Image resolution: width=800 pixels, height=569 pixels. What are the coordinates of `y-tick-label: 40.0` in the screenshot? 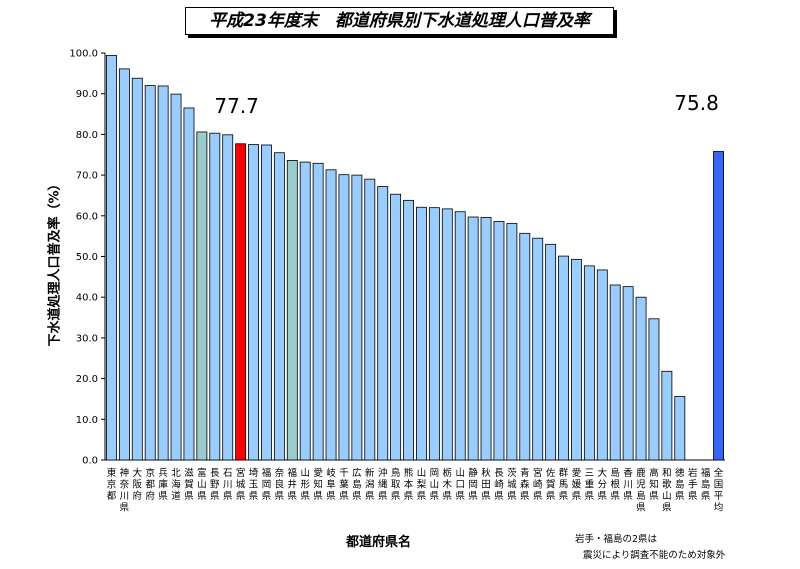 It's located at (87, 298).